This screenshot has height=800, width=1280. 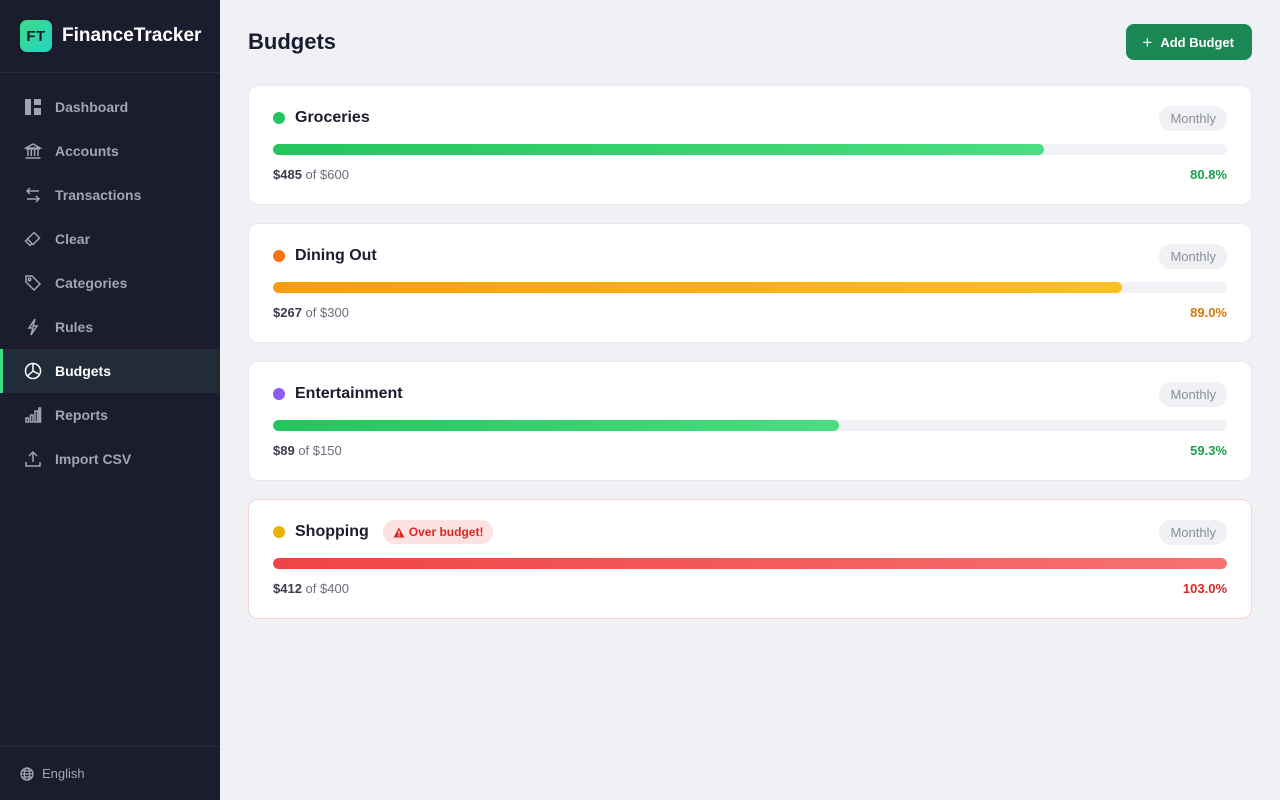 I want to click on lightning-icon, so click(x=33, y=327).